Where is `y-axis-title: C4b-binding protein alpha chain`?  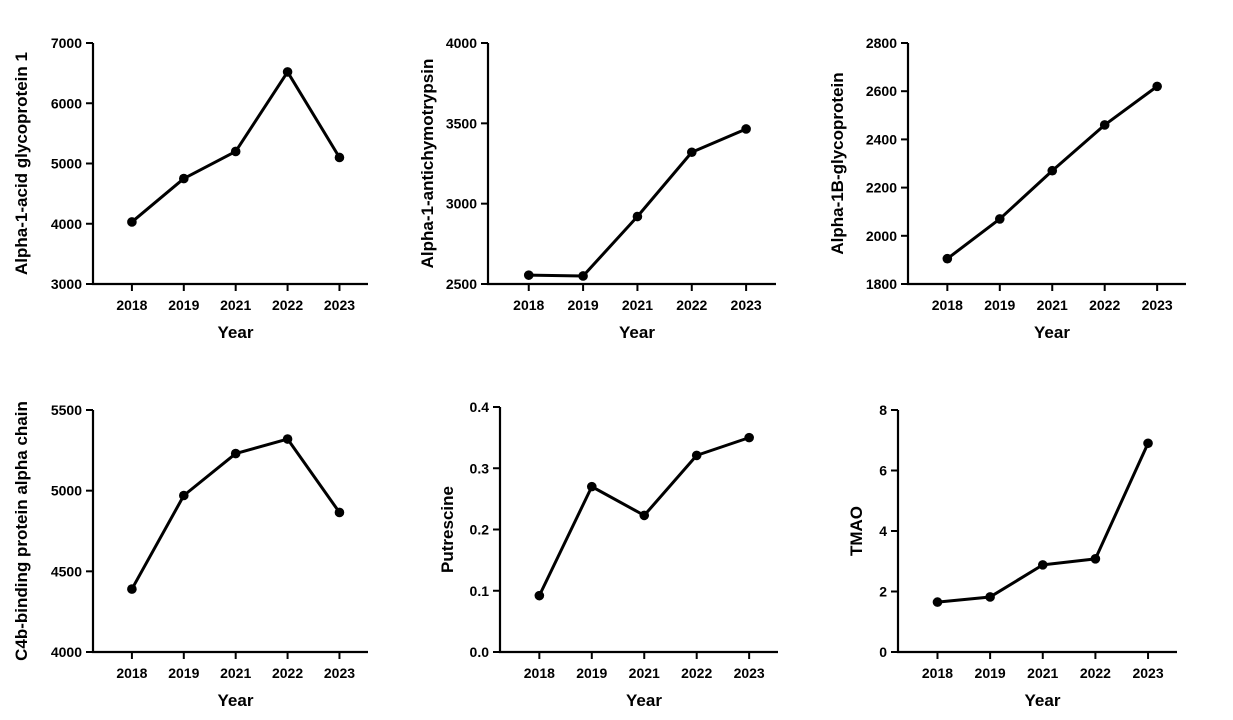 y-axis-title: C4b-binding protein alpha chain is located at coordinates (21, 531).